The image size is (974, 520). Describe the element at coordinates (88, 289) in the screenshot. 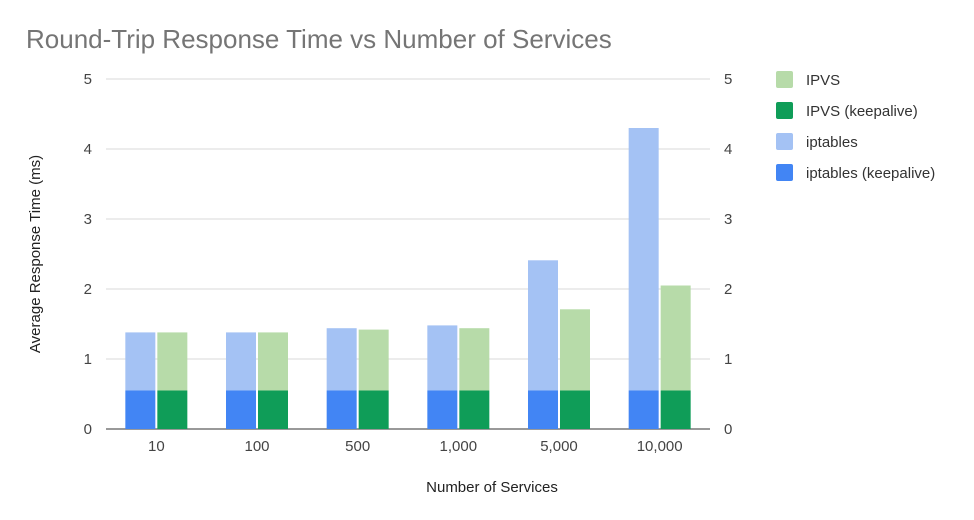

I see `y-tick-label-left: 2` at that location.